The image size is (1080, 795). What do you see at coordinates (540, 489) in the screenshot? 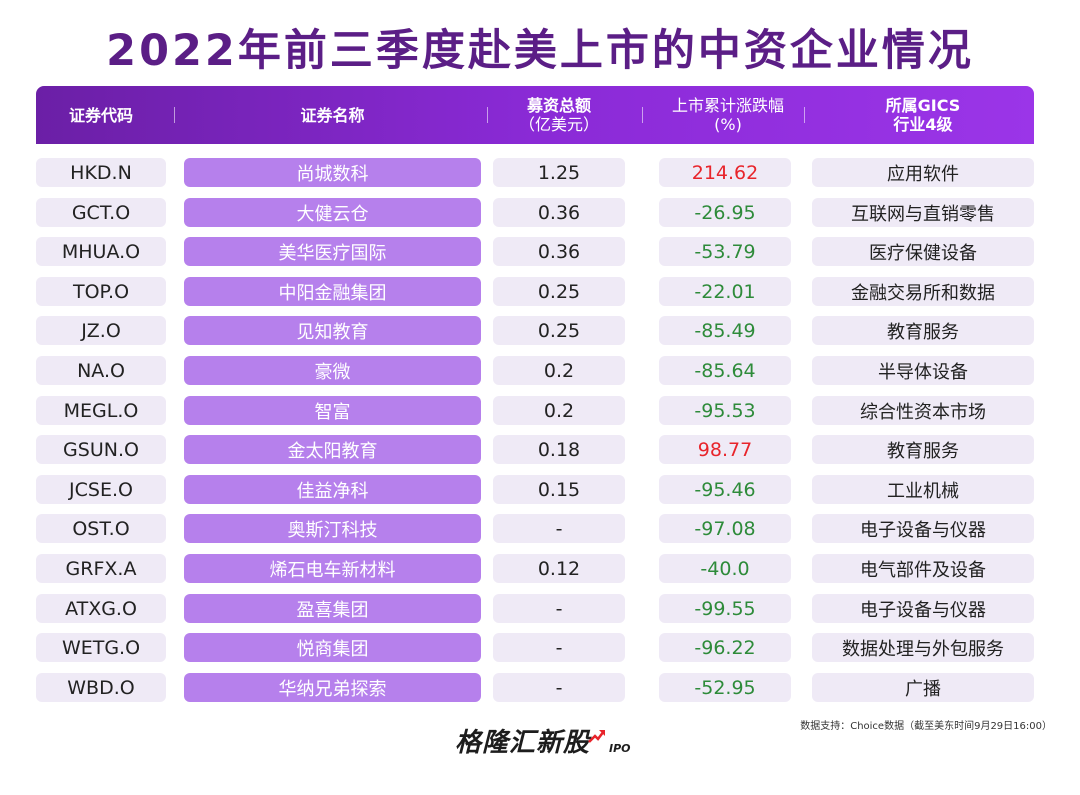
I see `table-row: JCSE.O 佳益净科 0.15 -95.46 工业机械` at bounding box center [540, 489].